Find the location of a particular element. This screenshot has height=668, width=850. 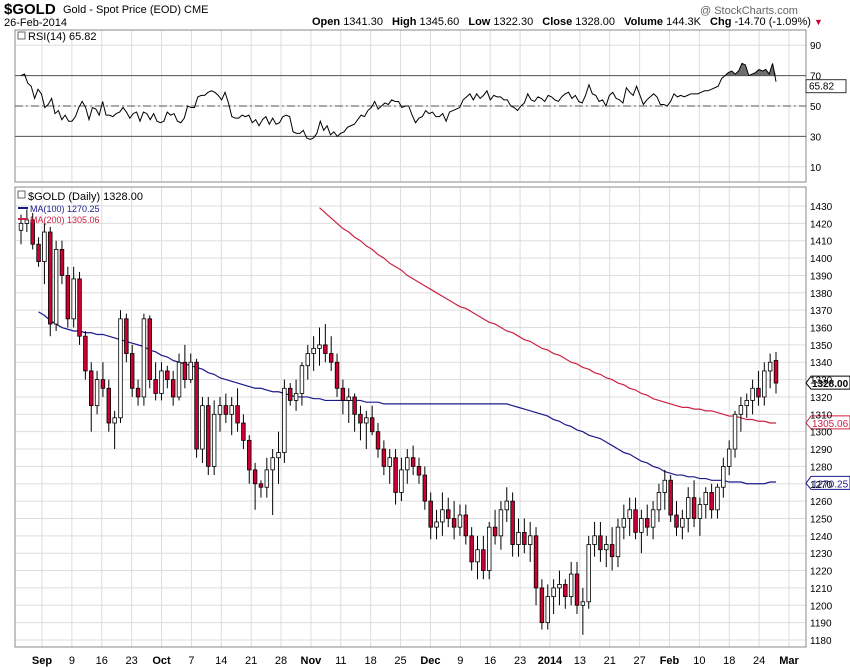

change-label: Chg is located at coordinates (721, 22).